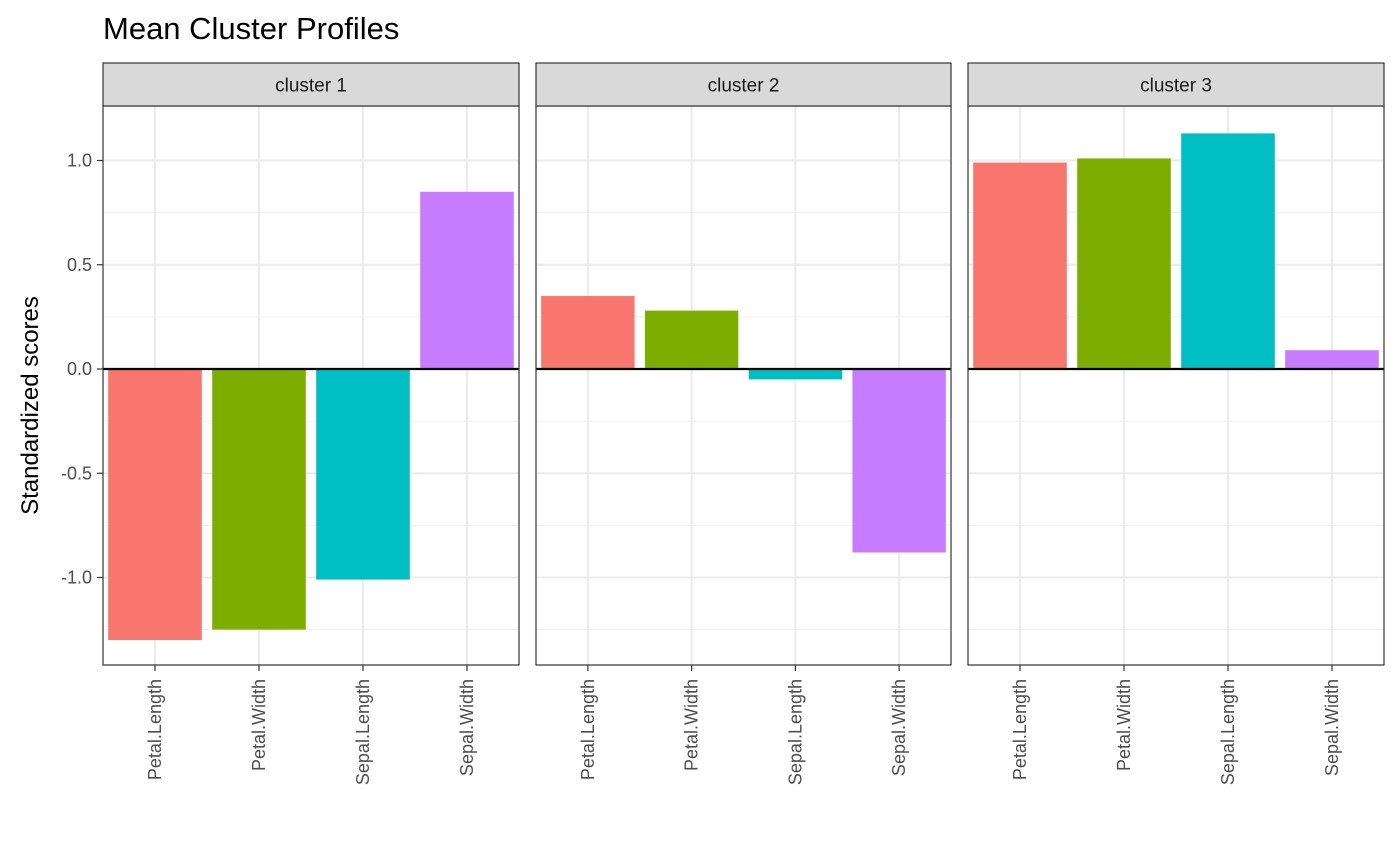 The image size is (1400, 866). What do you see at coordinates (76, 578) in the screenshot?
I see `y-tick-label: -1.0` at bounding box center [76, 578].